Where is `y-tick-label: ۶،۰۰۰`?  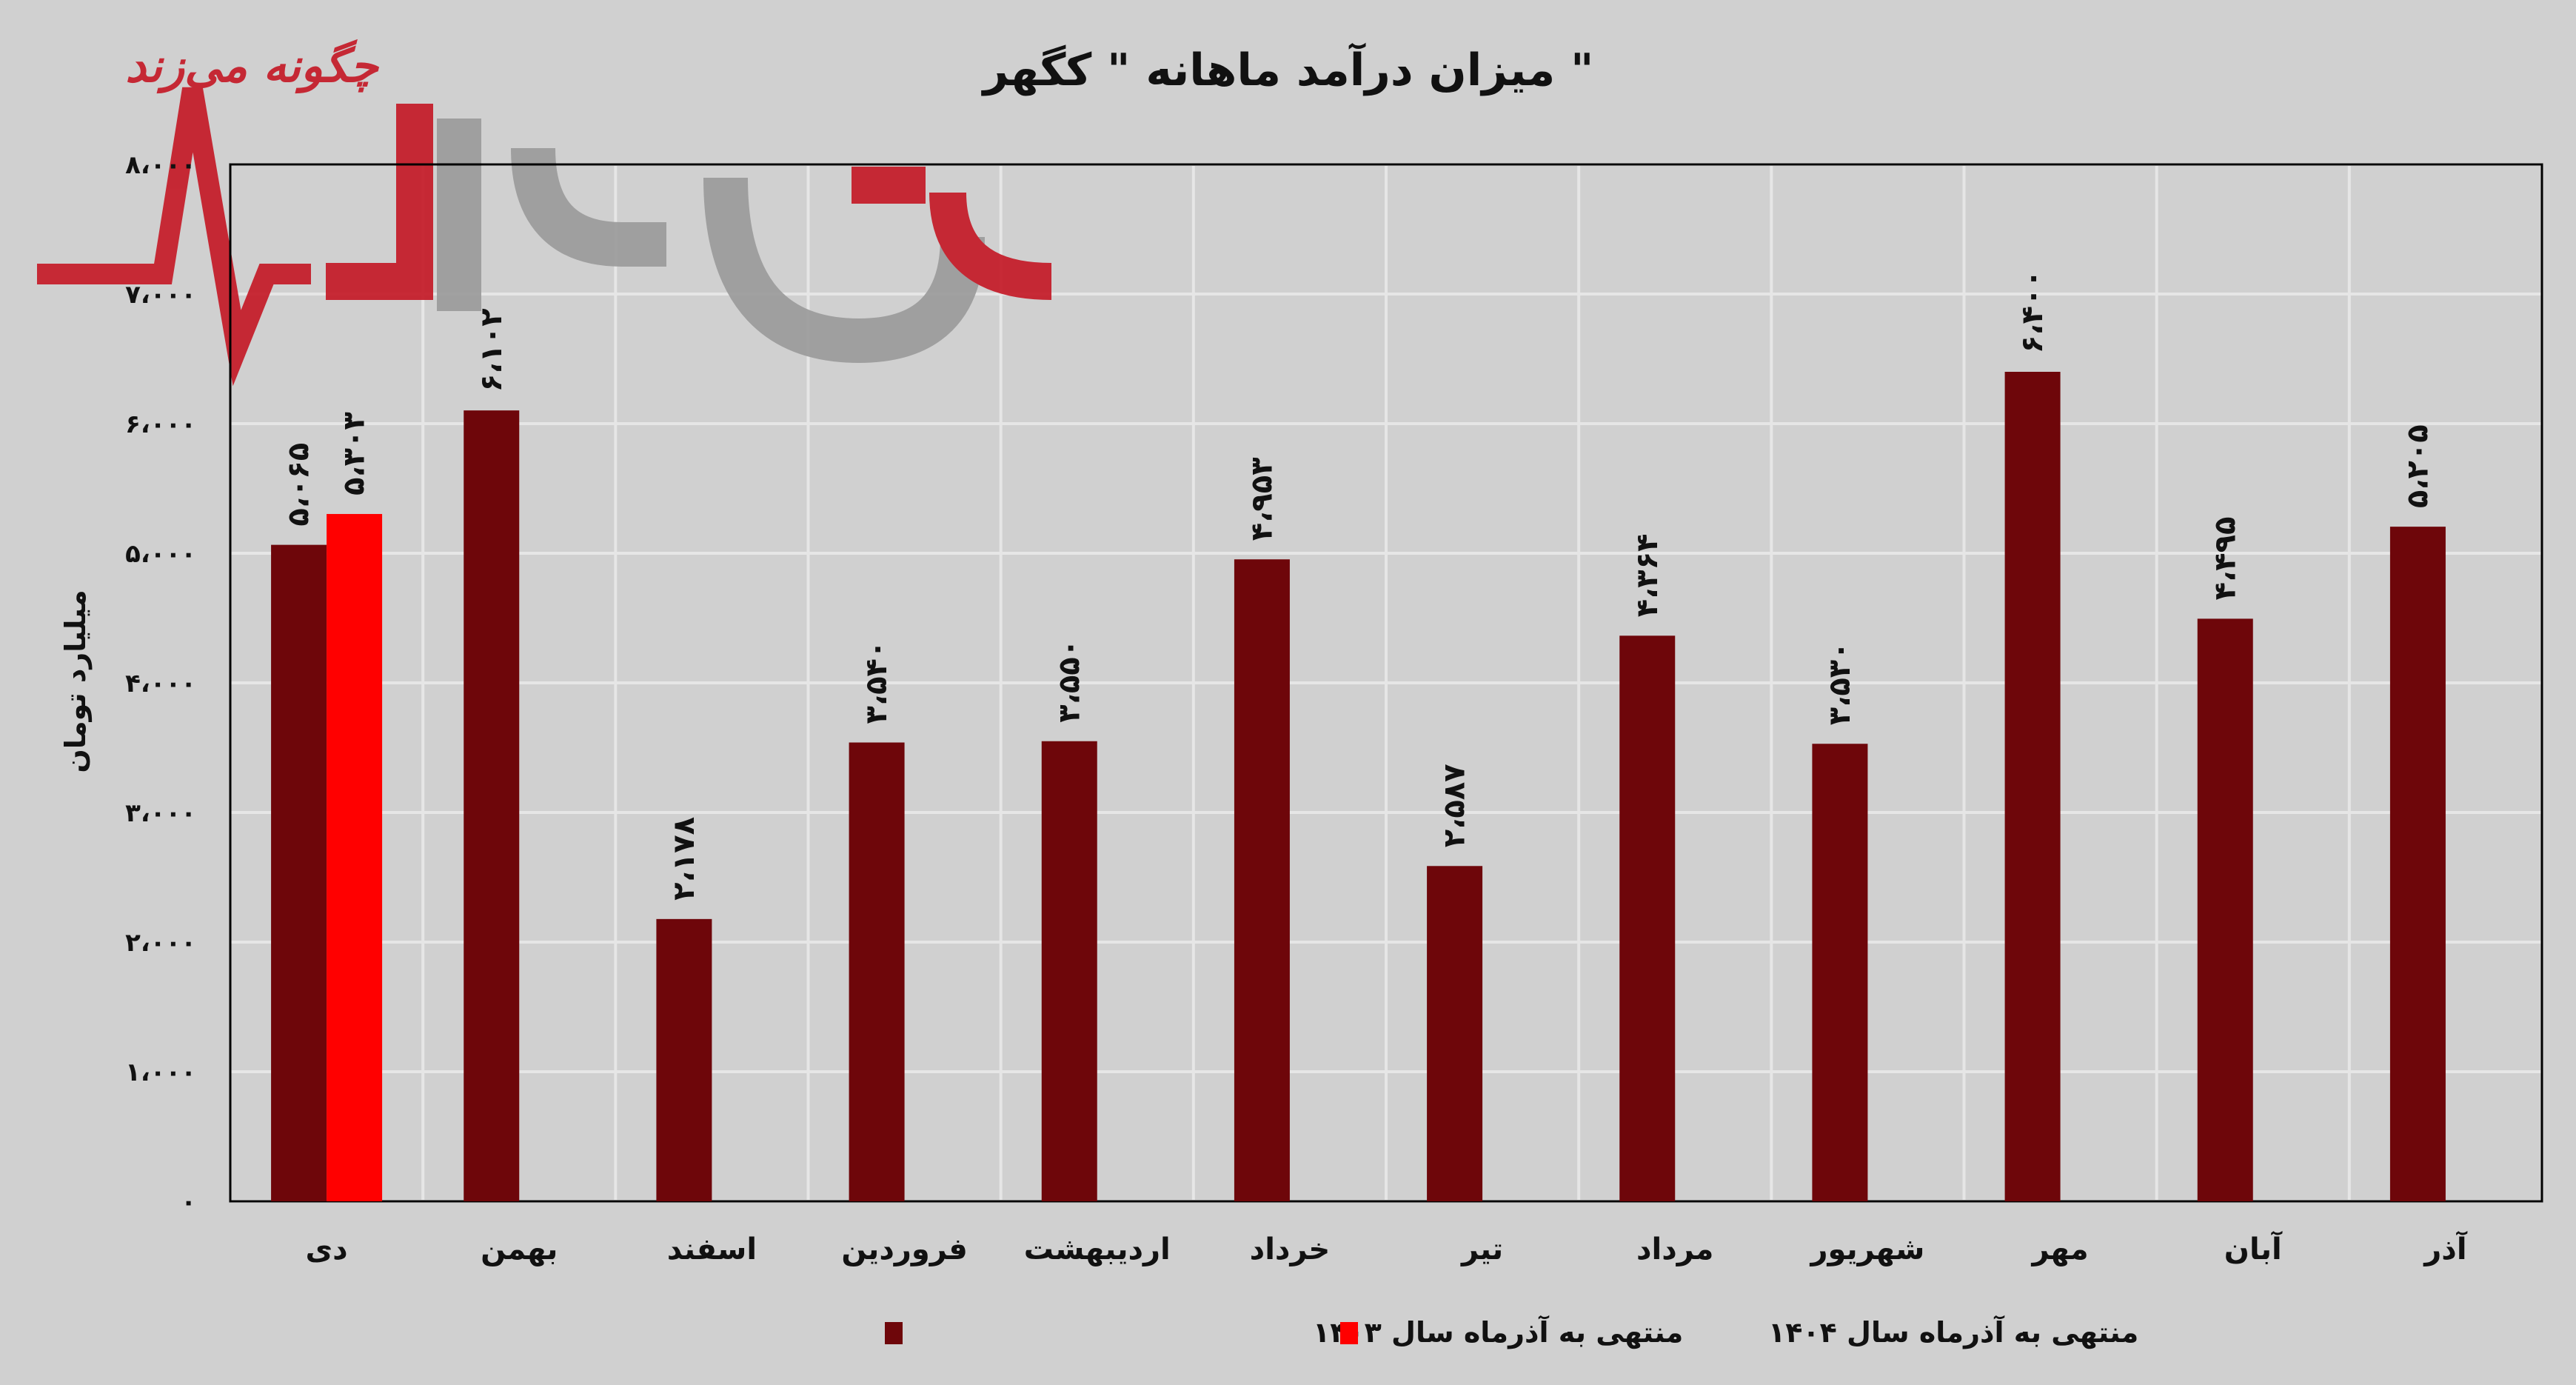 y-tick-label: ۶،۰۰۰ is located at coordinates (160, 425).